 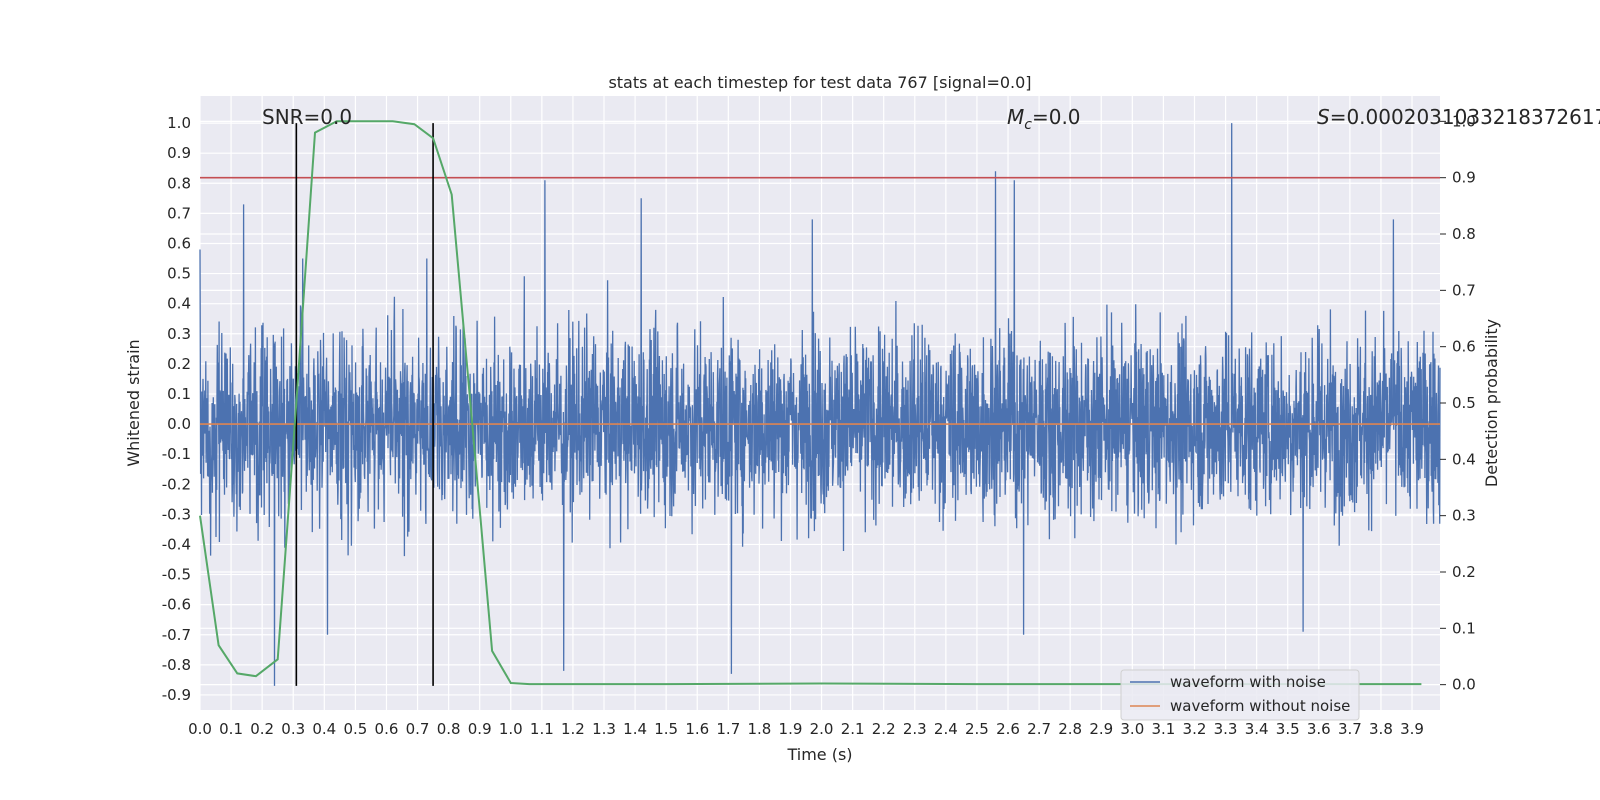 What do you see at coordinates (853, 729) in the screenshot?
I see `x-tick-label: 2.1` at bounding box center [853, 729].